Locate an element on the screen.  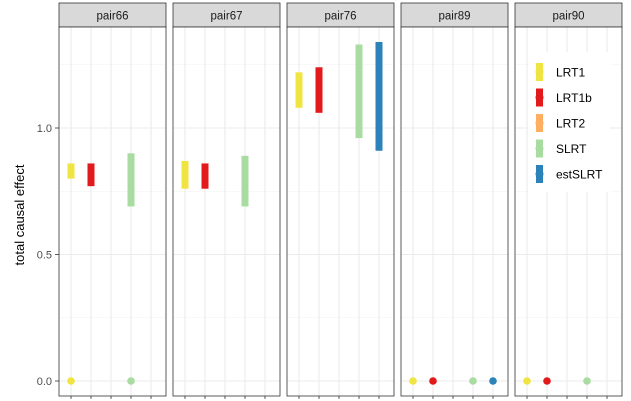
legend-item-LRT1b: LRT1b is located at coordinates (563, 97).